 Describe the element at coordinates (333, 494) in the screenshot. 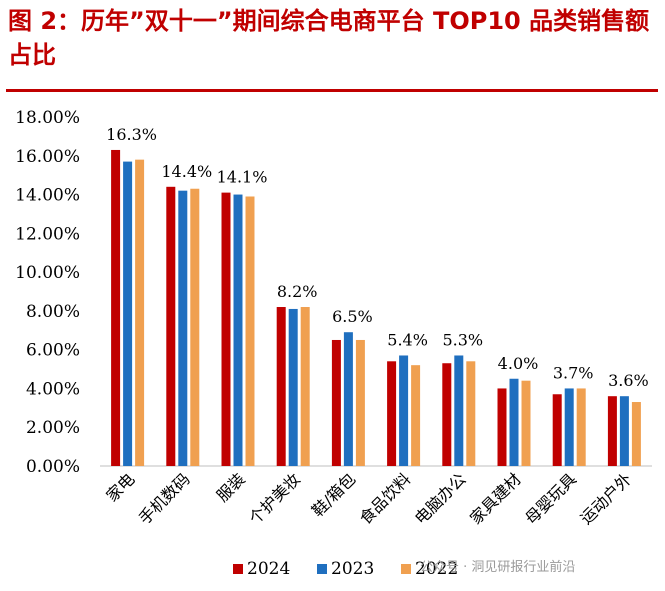

I see `x-category-label: 鞋/箱包` at that location.